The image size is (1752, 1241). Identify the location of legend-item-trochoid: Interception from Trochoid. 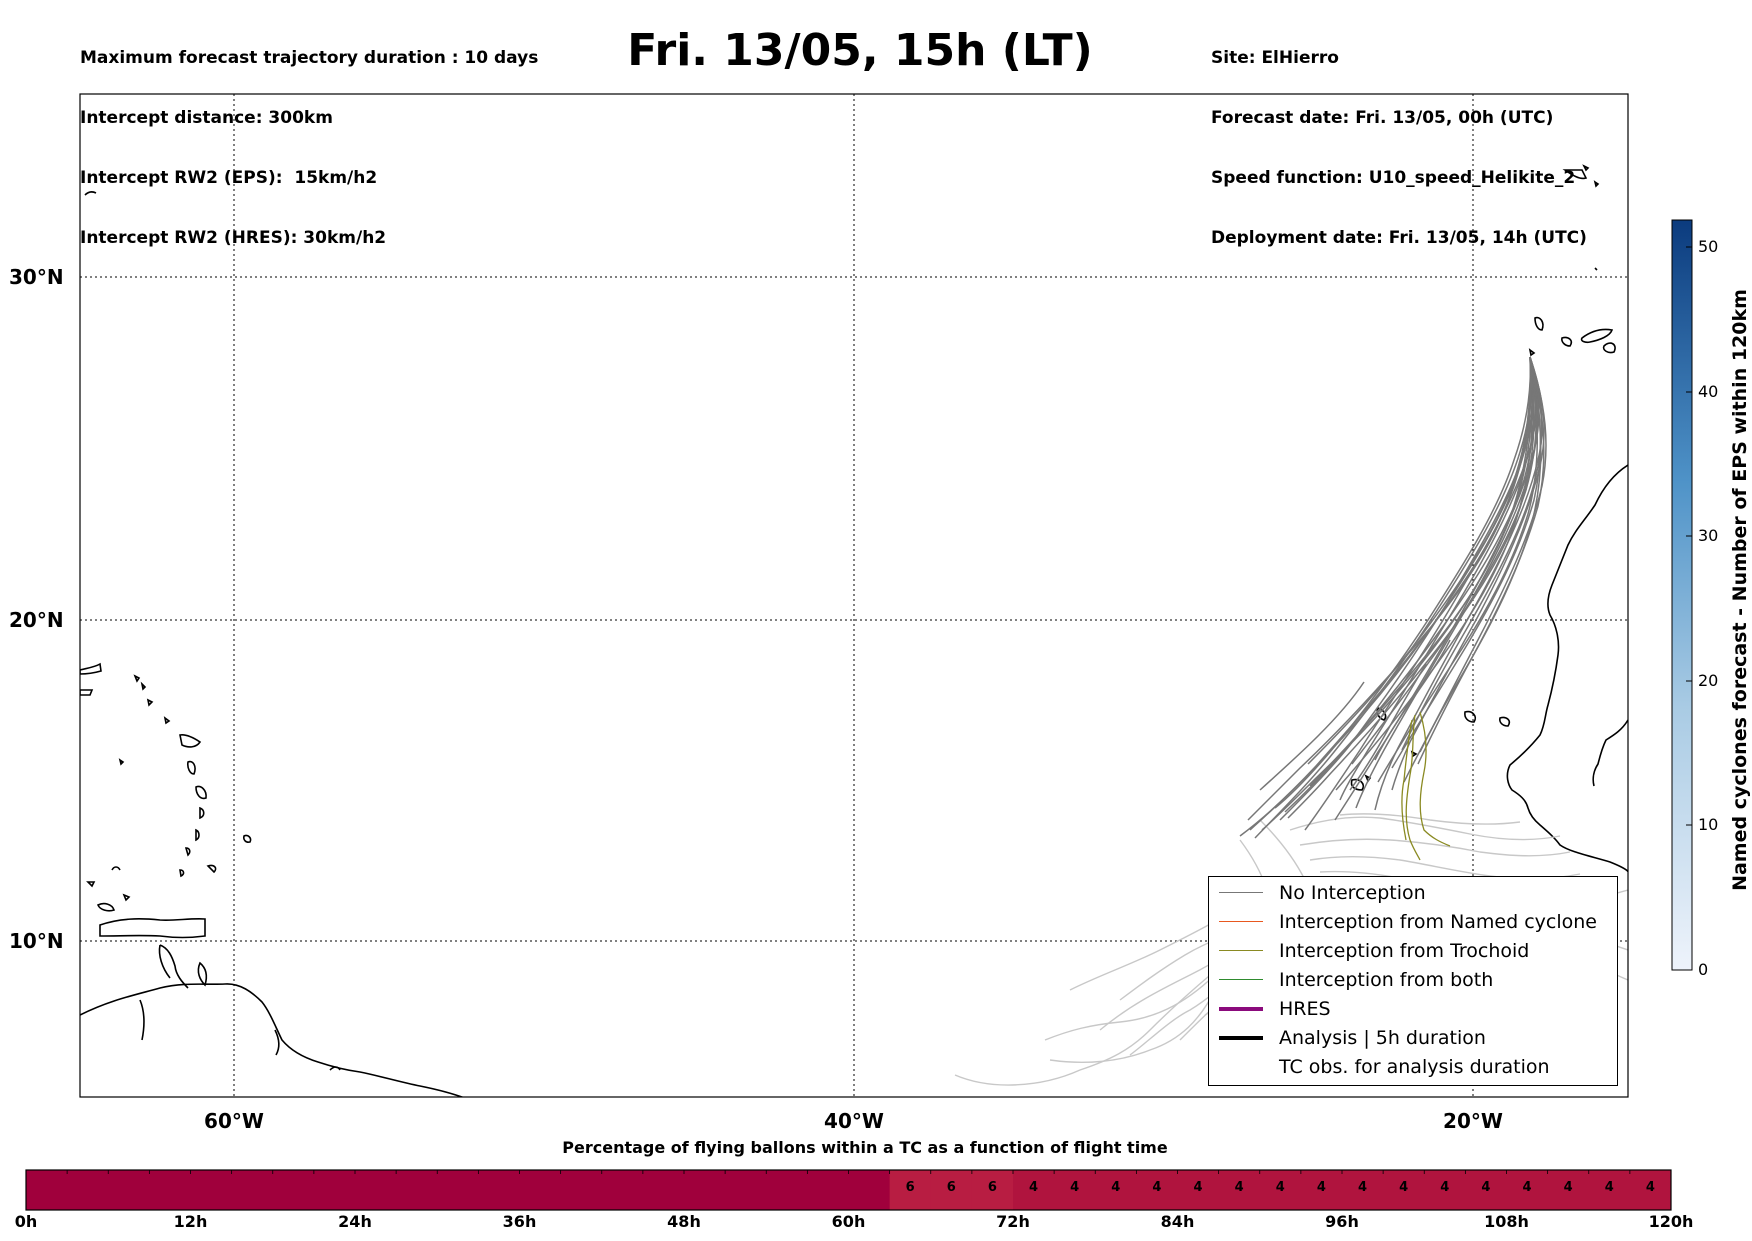
(1415, 951).